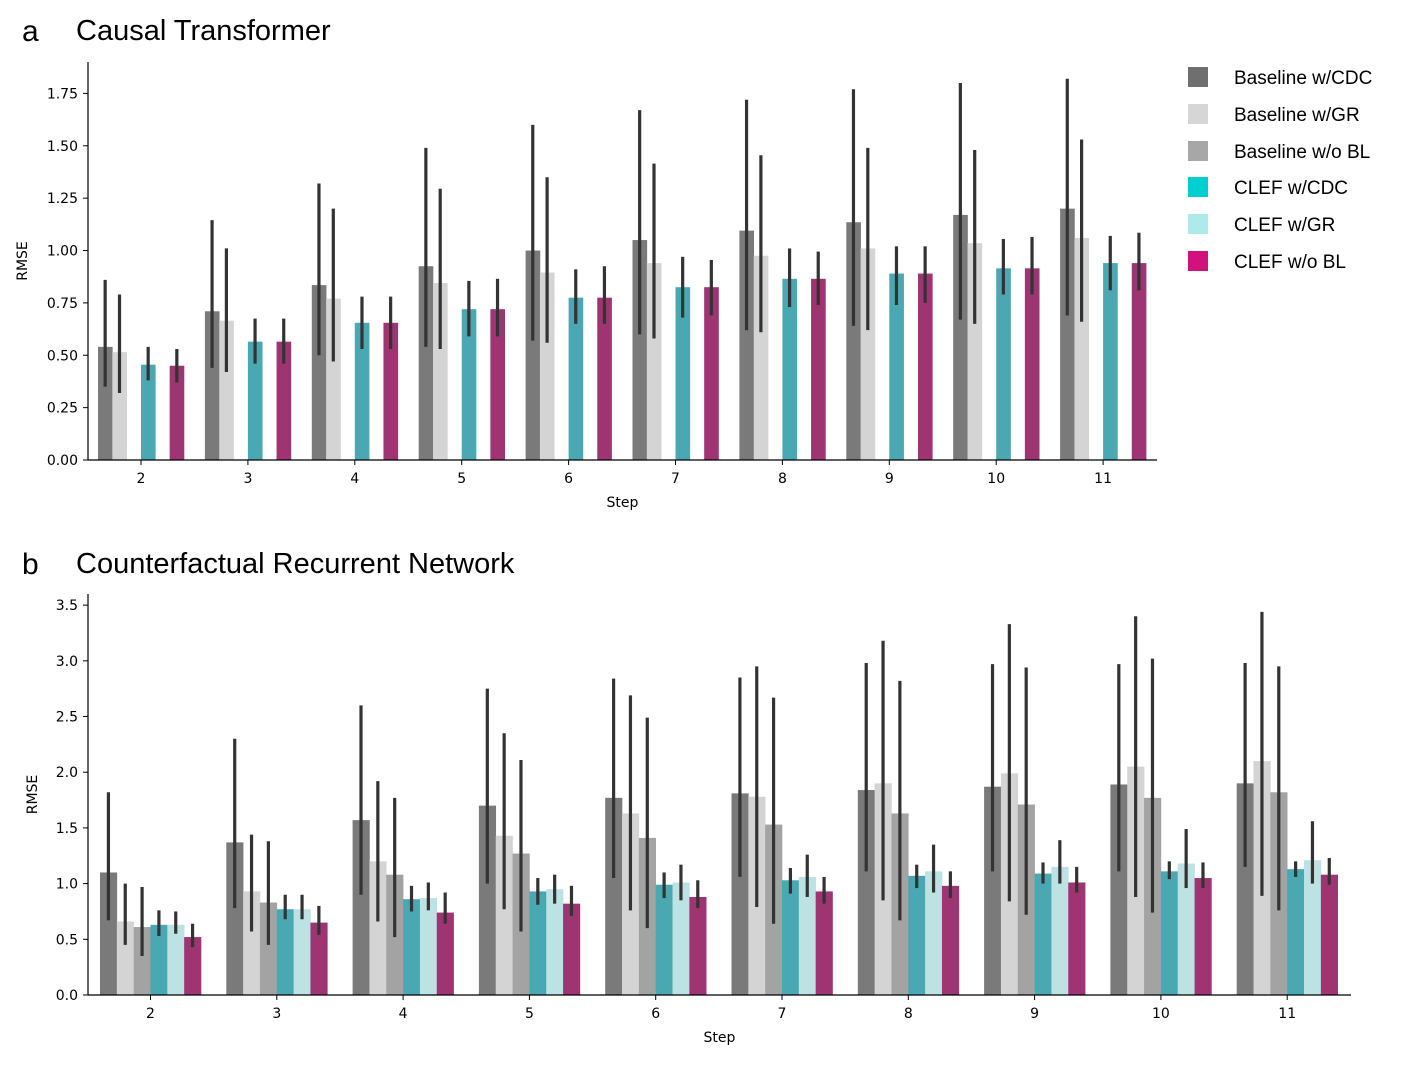 The width and height of the screenshot is (1410, 1066). I want to click on y-tick-label: 0.0, so click(67, 996).